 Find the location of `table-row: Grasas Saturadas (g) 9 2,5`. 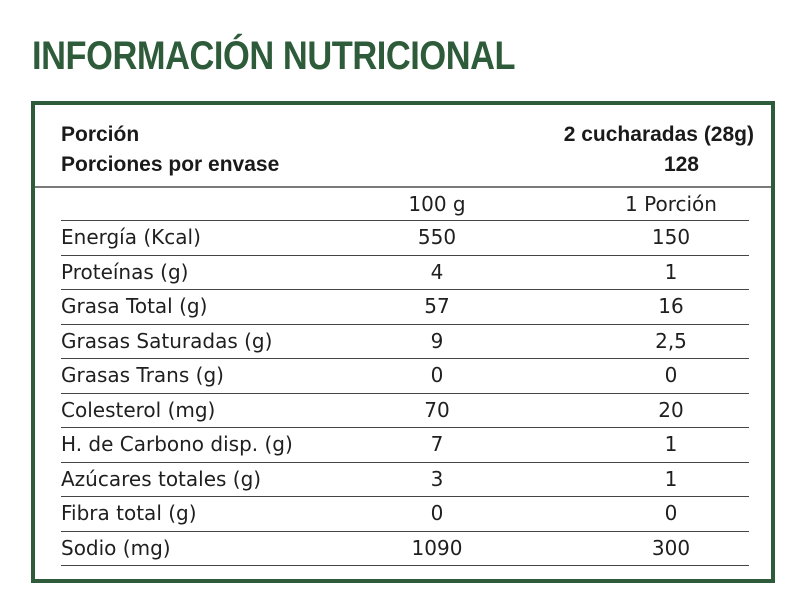

table-row: Grasas Saturadas (g) 9 2,5 is located at coordinates (405, 341).